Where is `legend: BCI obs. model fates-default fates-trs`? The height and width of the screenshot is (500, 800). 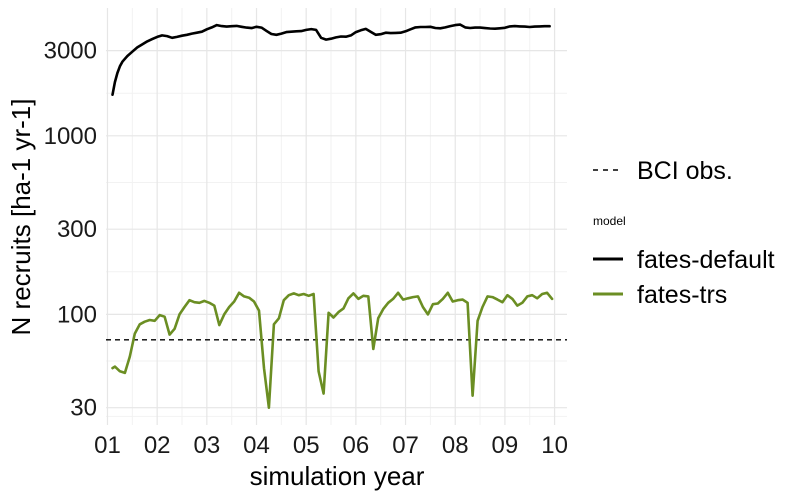 legend: BCI obs. model fates-default fates-trs is located at coordinates (684, 233).